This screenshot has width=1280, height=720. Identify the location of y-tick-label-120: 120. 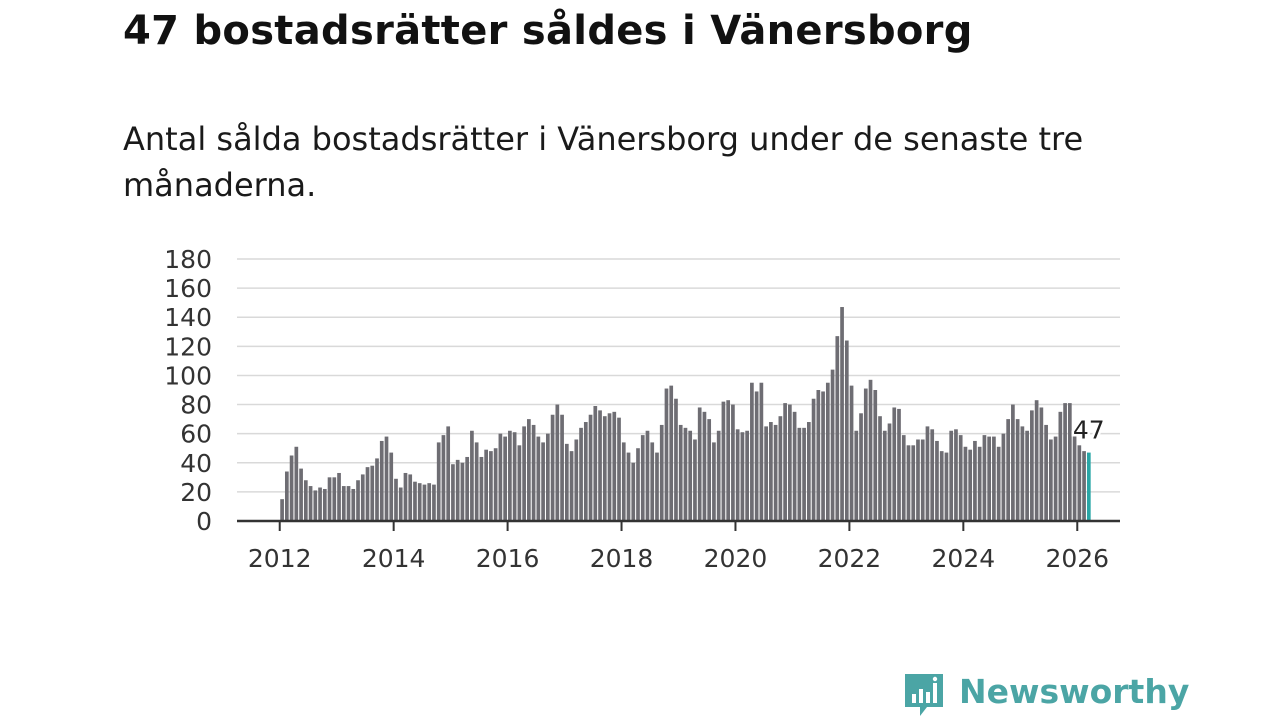
(188, 346).